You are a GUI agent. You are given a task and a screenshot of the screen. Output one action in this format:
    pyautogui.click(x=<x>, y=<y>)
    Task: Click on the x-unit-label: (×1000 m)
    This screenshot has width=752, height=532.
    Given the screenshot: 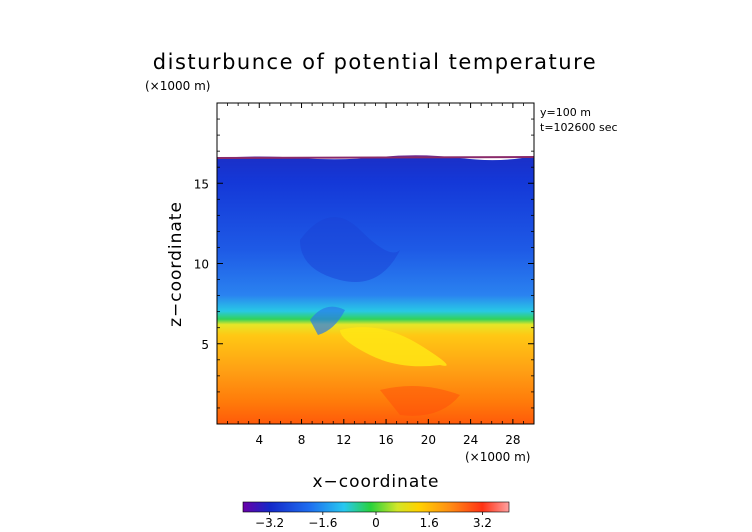 What is the action you would take?
    pyautogui.click(x=497, y=457)
    